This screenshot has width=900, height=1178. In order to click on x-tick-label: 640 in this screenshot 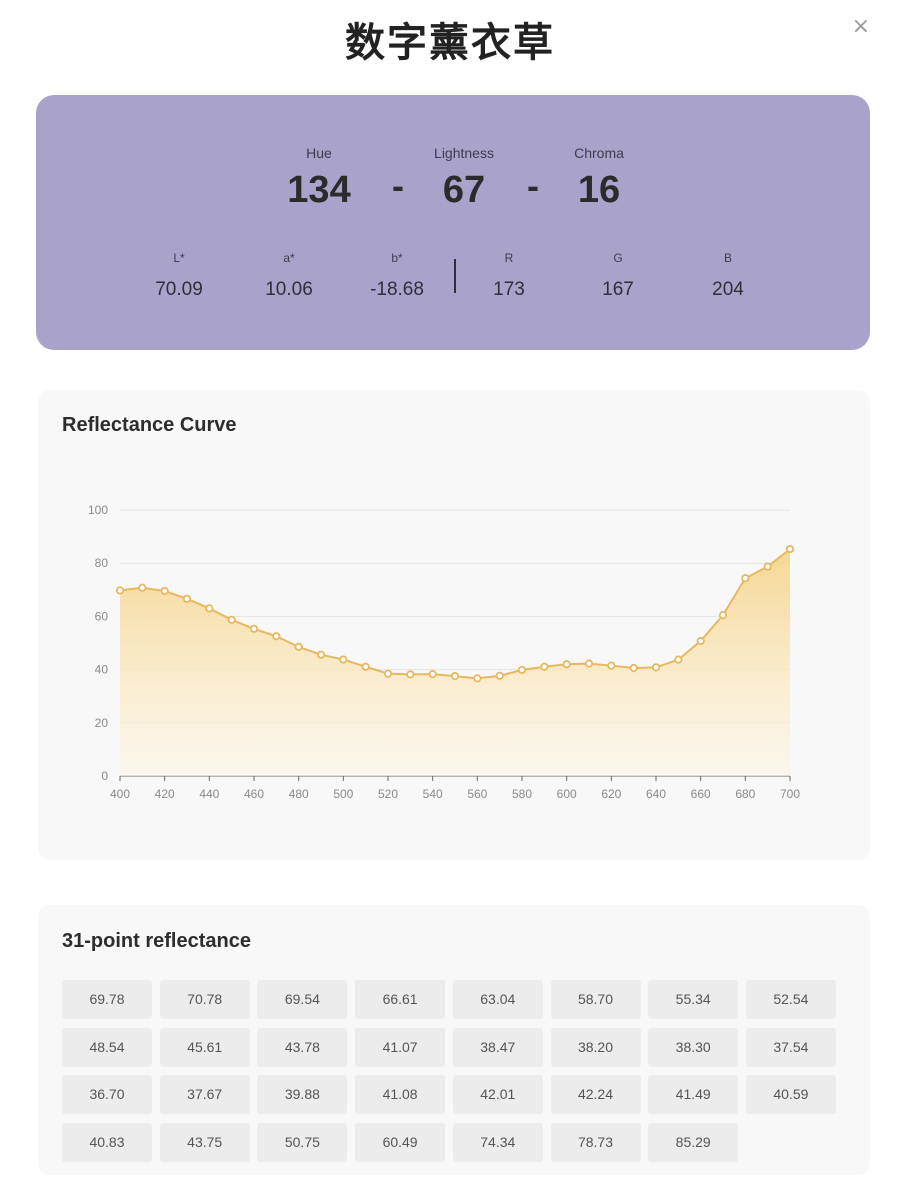, I will do `click(656, 794)`.